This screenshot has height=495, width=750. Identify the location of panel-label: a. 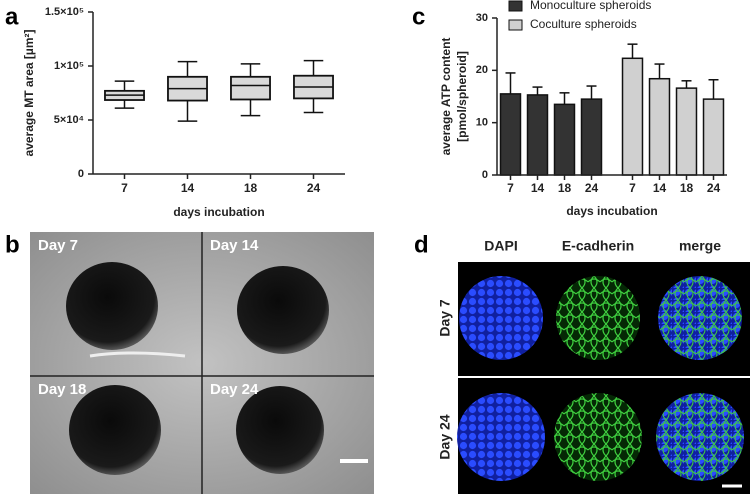
(12, 16).